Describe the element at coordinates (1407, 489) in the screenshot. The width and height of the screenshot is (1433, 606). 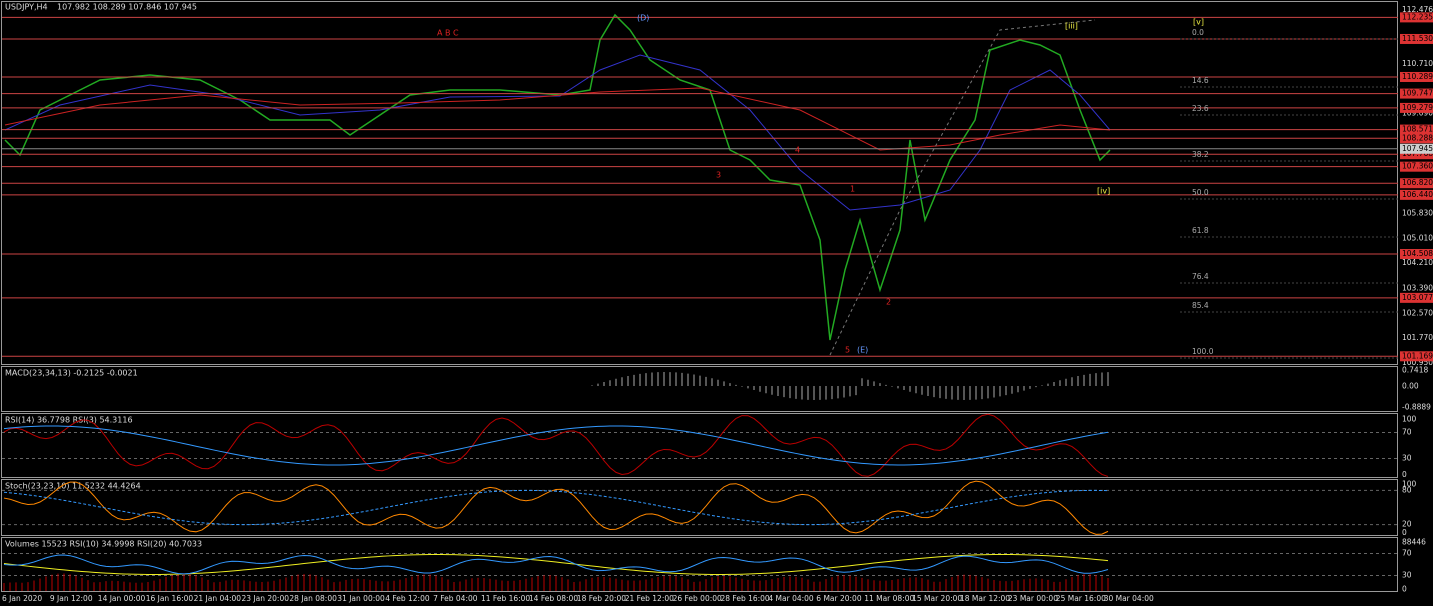
I see `scale-label: 80` at that location.